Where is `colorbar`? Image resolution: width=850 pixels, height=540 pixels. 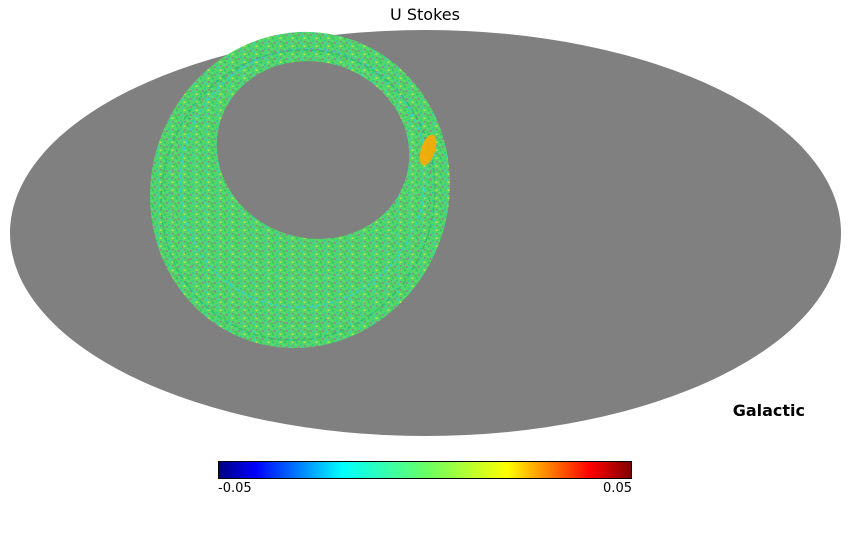 colorbar is located at coordinates (425, 470).